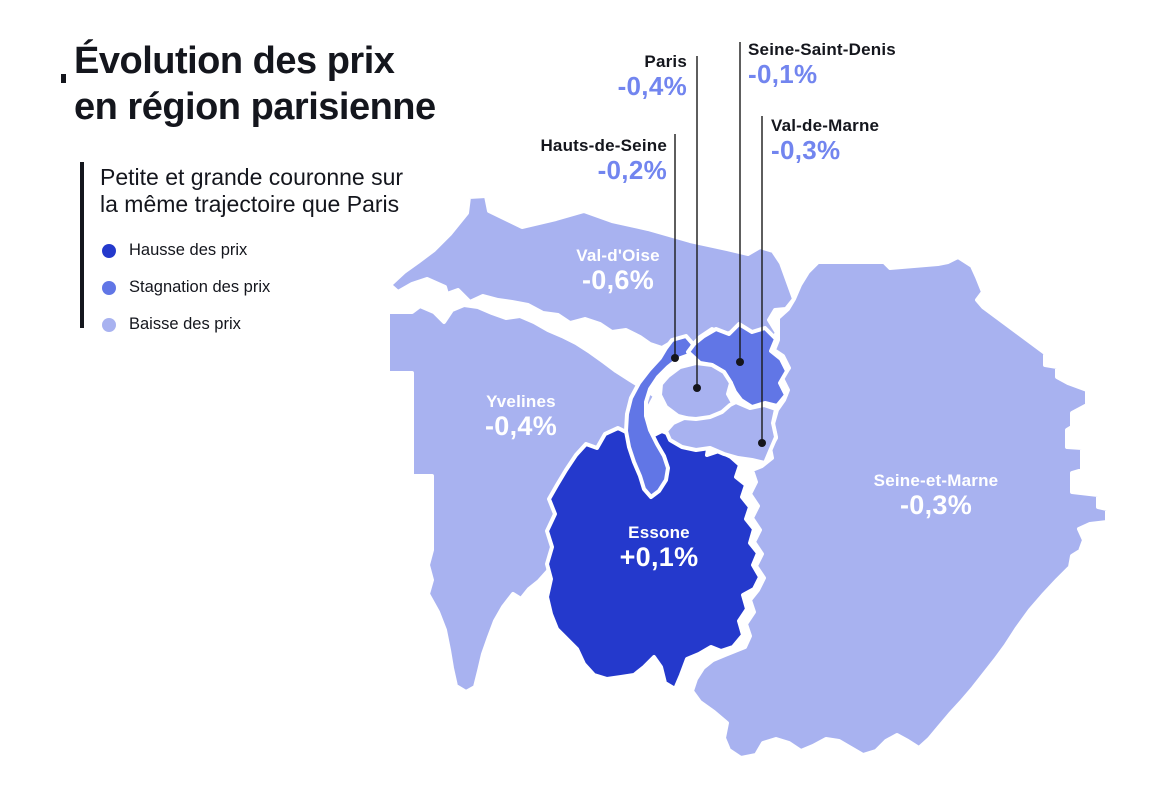  I want to click on map-label-yvelines: Yvelines -0,4%, so click(521, 416).